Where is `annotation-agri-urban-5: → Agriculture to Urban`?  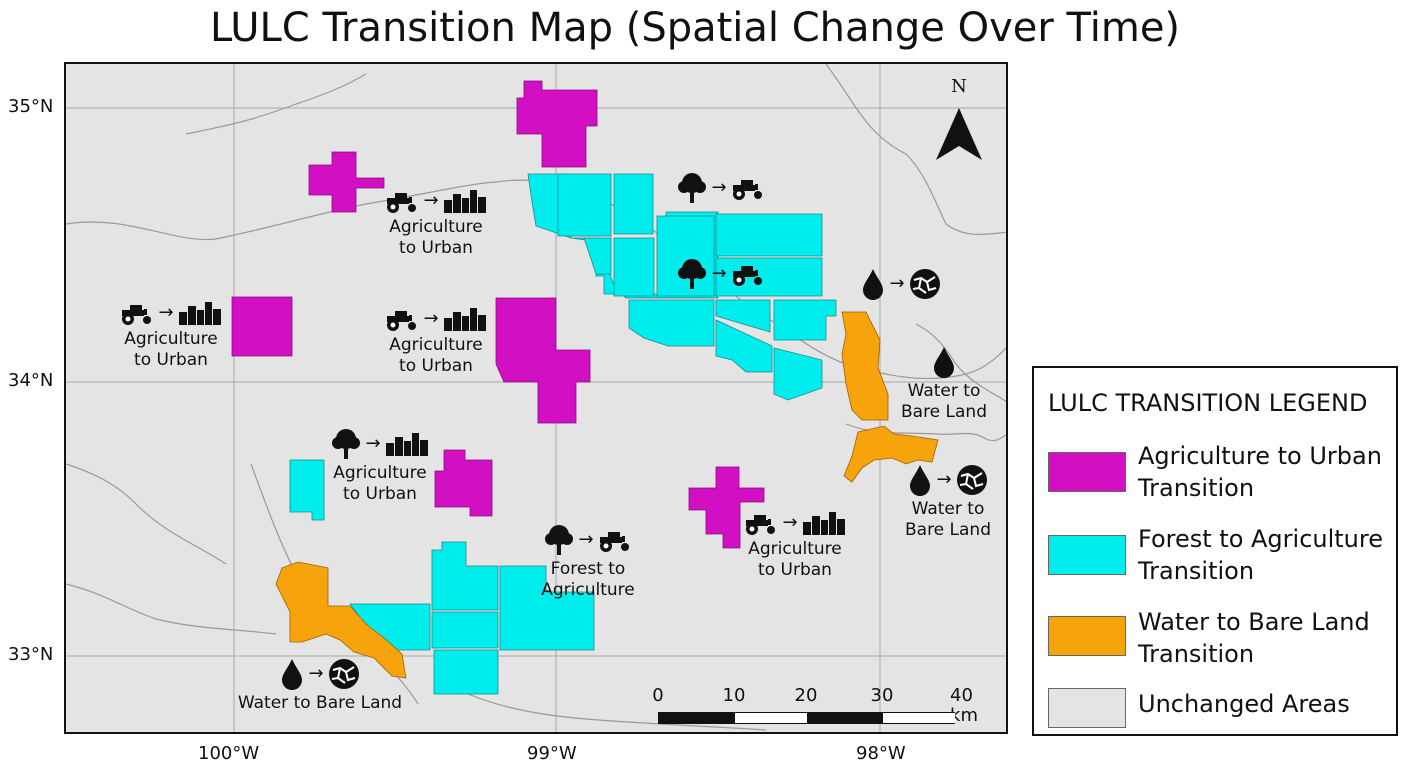 annotation-agri-urban-5: → Agriculture to Urban is located at coordinates (795, 545).